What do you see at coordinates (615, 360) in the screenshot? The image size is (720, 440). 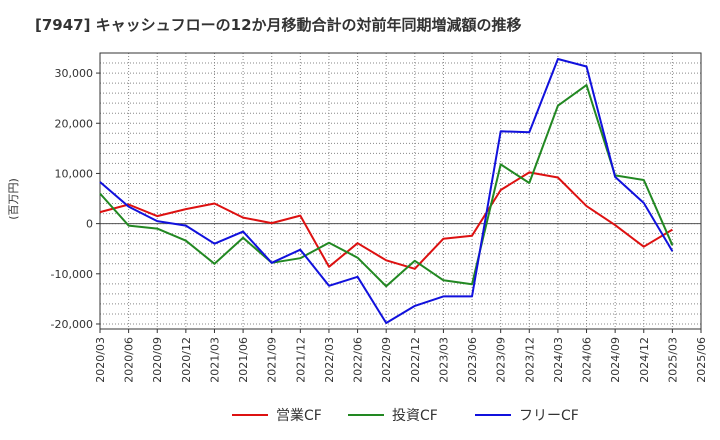 I see `x-tick-label: 2024/09` at bounding box center [615, 360].